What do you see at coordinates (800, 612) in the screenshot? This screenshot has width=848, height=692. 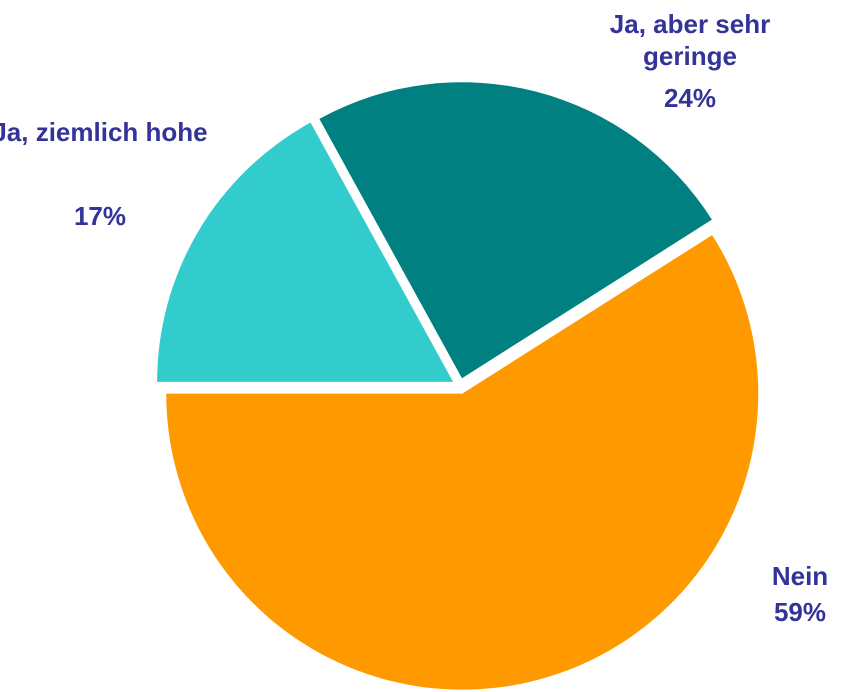 I see `slice-value-label: 59%` at bounding box center [800, 612].